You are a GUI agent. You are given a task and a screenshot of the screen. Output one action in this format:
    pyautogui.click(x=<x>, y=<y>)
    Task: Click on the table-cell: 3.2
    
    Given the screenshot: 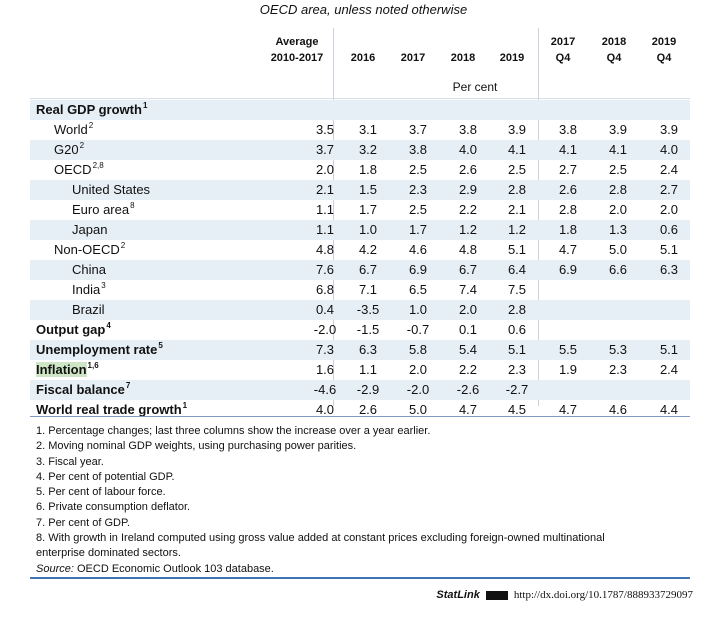 What is the action you would take?
    pyautogui.click(x=368, y=149)
    